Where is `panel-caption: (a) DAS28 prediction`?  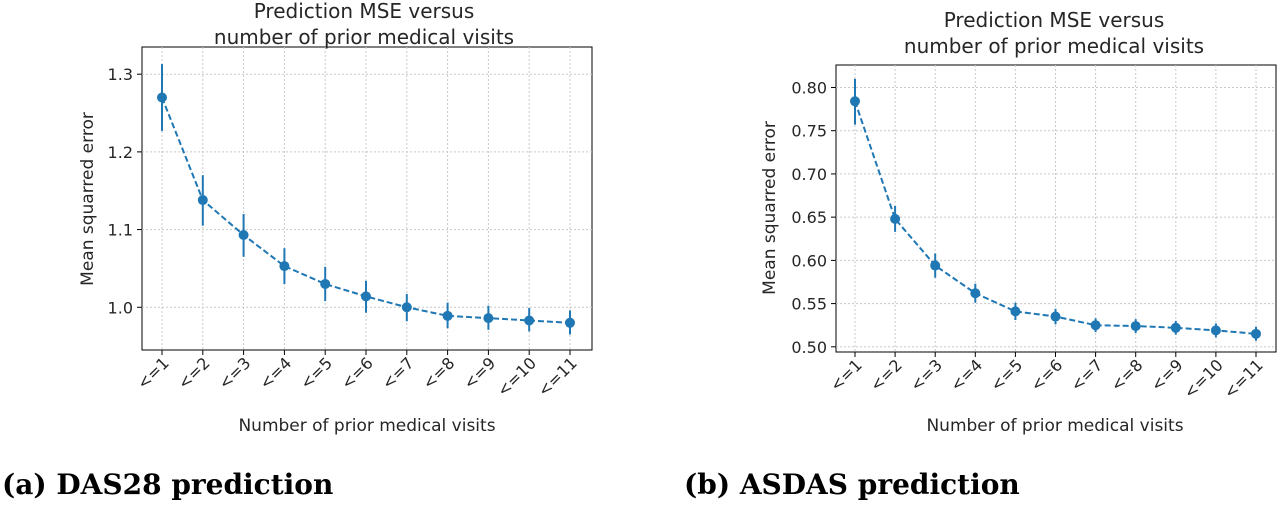 panel-caption: (a) DAS28 prediction is located at coordinates (167, 484).